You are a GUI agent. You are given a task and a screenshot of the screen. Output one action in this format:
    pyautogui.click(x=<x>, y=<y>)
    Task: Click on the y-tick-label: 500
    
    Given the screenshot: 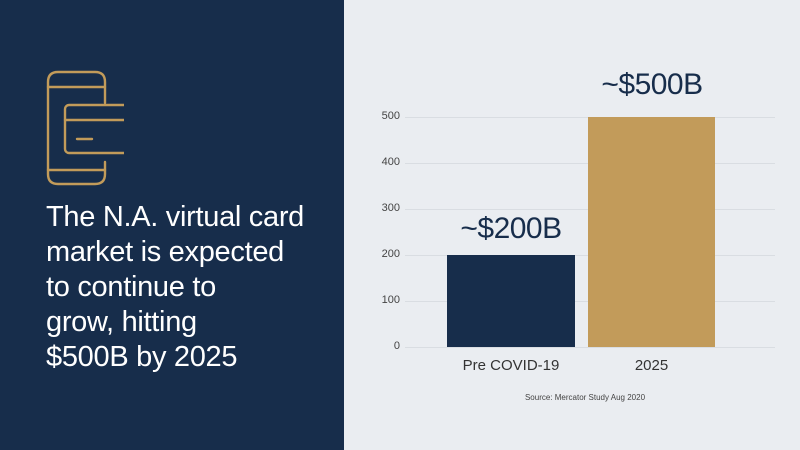 What is the action you would take?
    pyautogui.click(x=390, y=116)
    